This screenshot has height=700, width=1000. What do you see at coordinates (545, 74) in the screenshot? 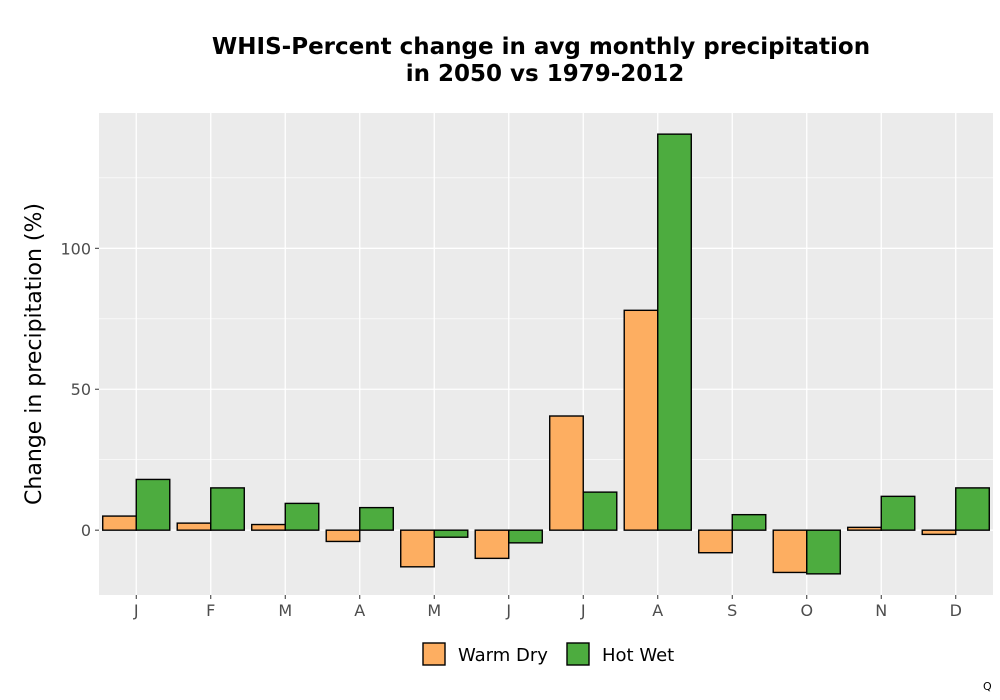
I see `chart-title-line-2: in 2050 vs 1979-2012` at bounding box center [545, 74].